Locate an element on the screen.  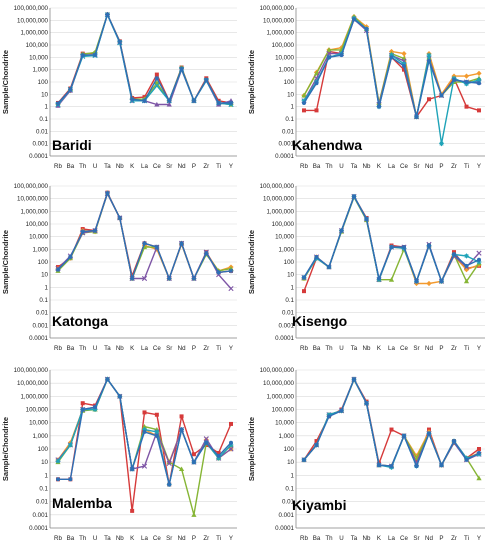
x-tick-label: Rb is located at coordinates (304, 538).